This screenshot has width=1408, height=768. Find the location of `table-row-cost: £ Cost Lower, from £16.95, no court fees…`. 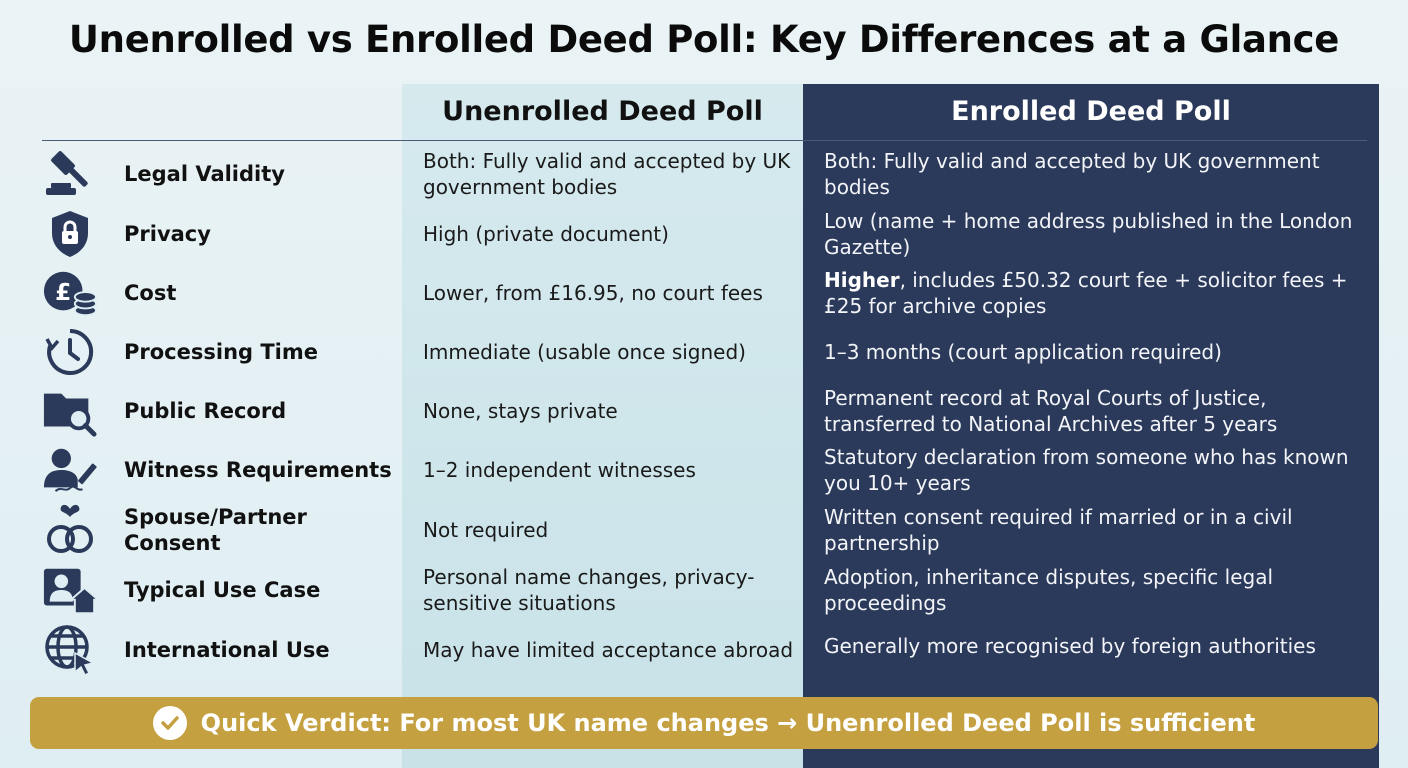

table-row-cost: £ Cost Lower, from £16.95, no court fees… is located at coordinates (704, 293).